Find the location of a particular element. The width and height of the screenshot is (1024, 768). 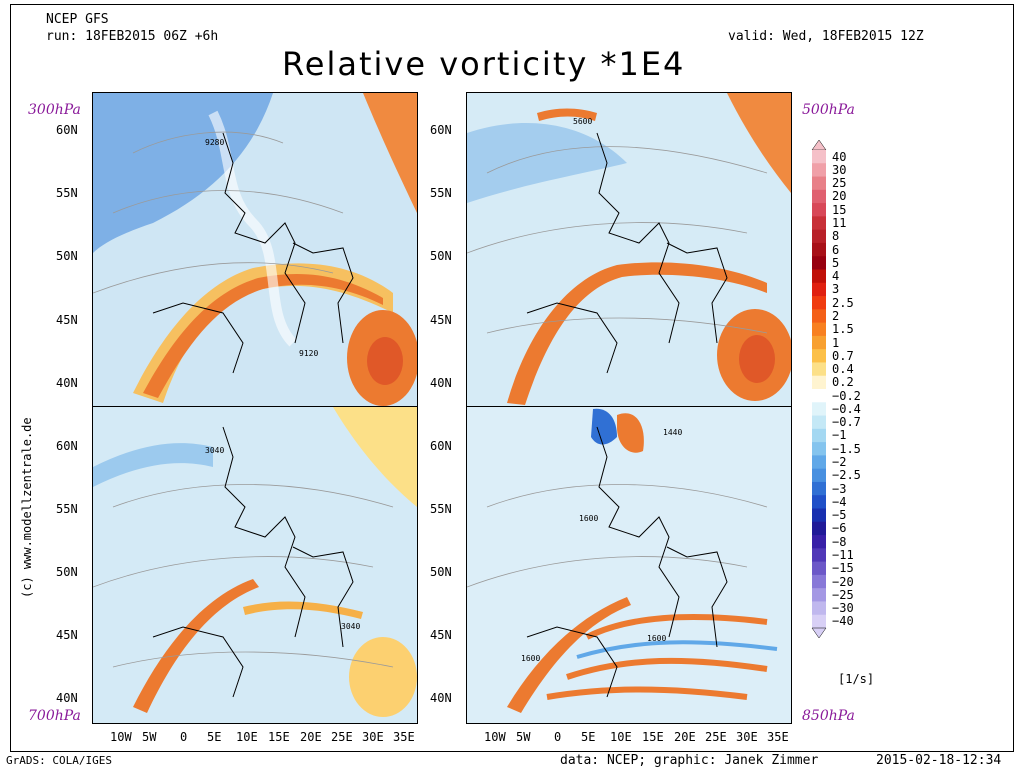

units-label: [1/s] is located at coordinates (856, 679).